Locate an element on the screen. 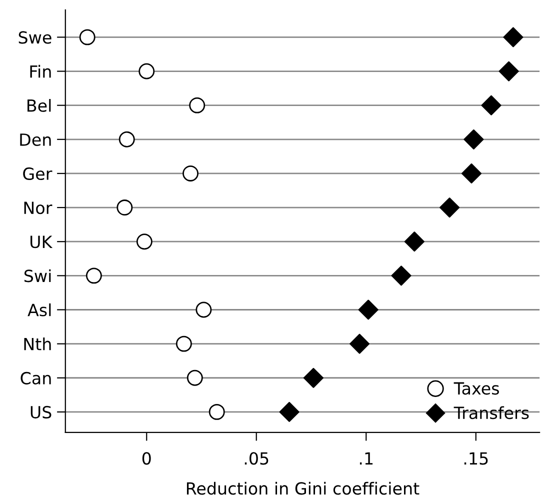  x-tick-label: .05 is located at coordinates (256, 458).